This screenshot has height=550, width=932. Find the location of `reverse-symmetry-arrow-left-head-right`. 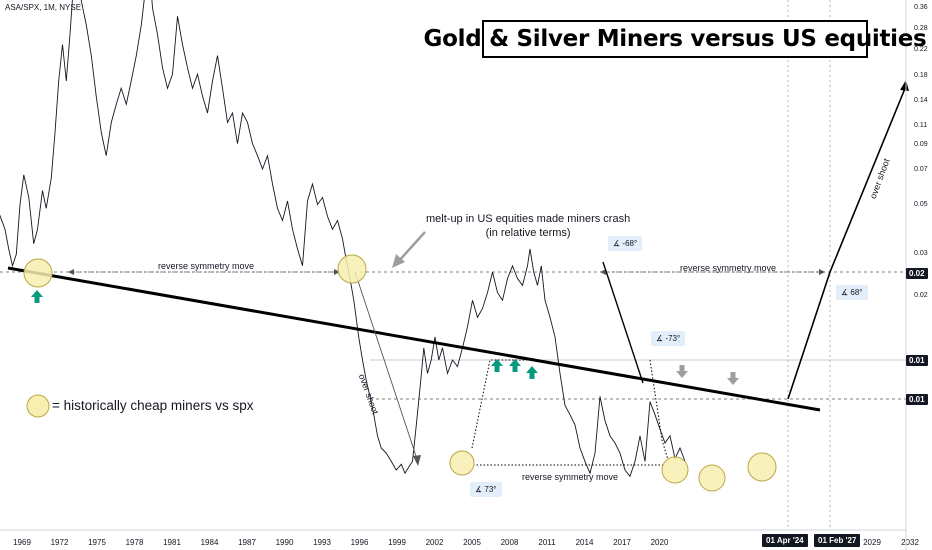

reverse-symmetry-arrow-left-head-right is located at coordinates (337, 272).